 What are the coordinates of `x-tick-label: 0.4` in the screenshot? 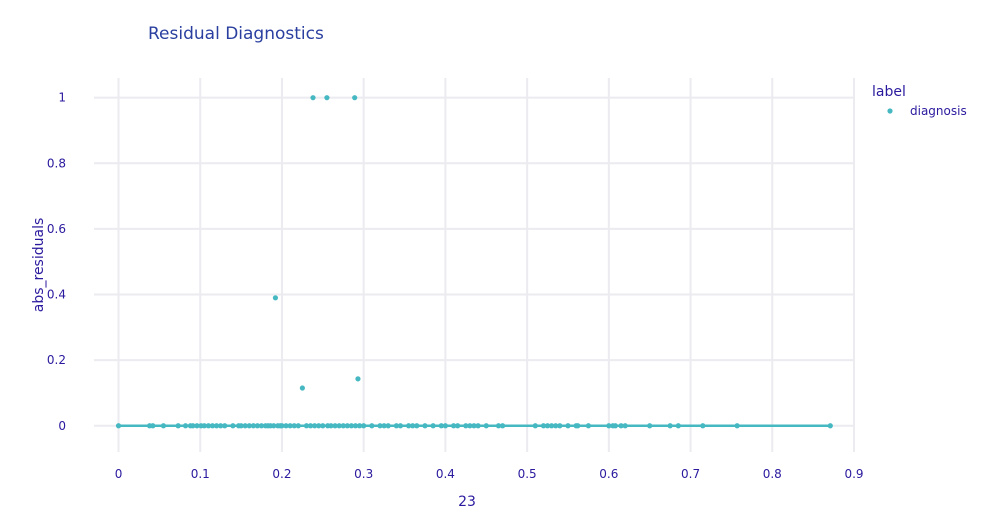 It's located at (445, 474).